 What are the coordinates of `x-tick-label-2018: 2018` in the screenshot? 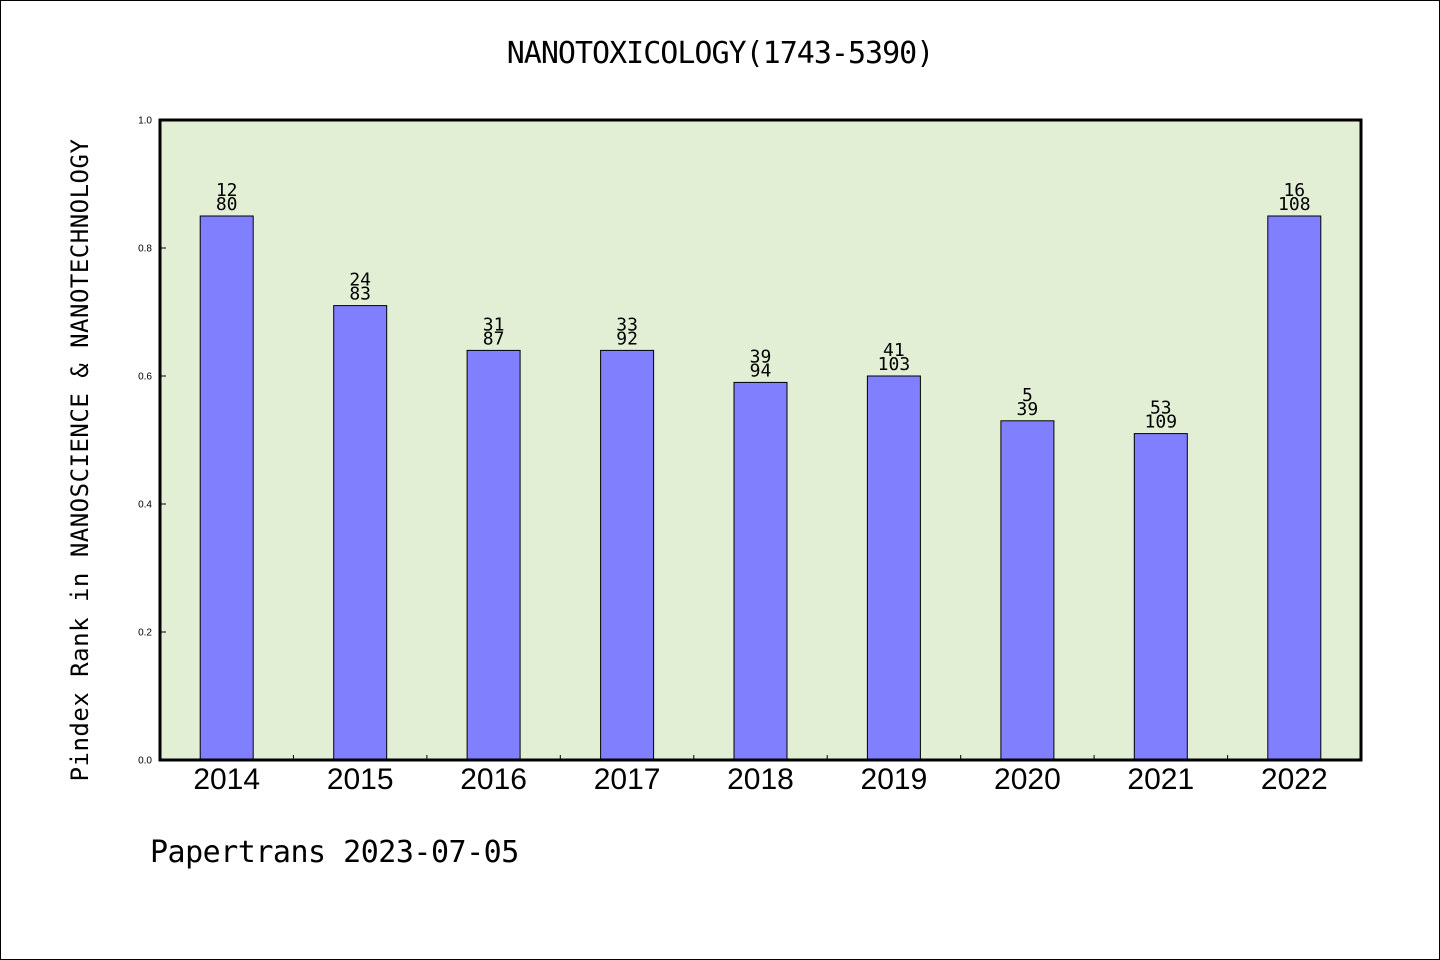 It's located at (760, 779).